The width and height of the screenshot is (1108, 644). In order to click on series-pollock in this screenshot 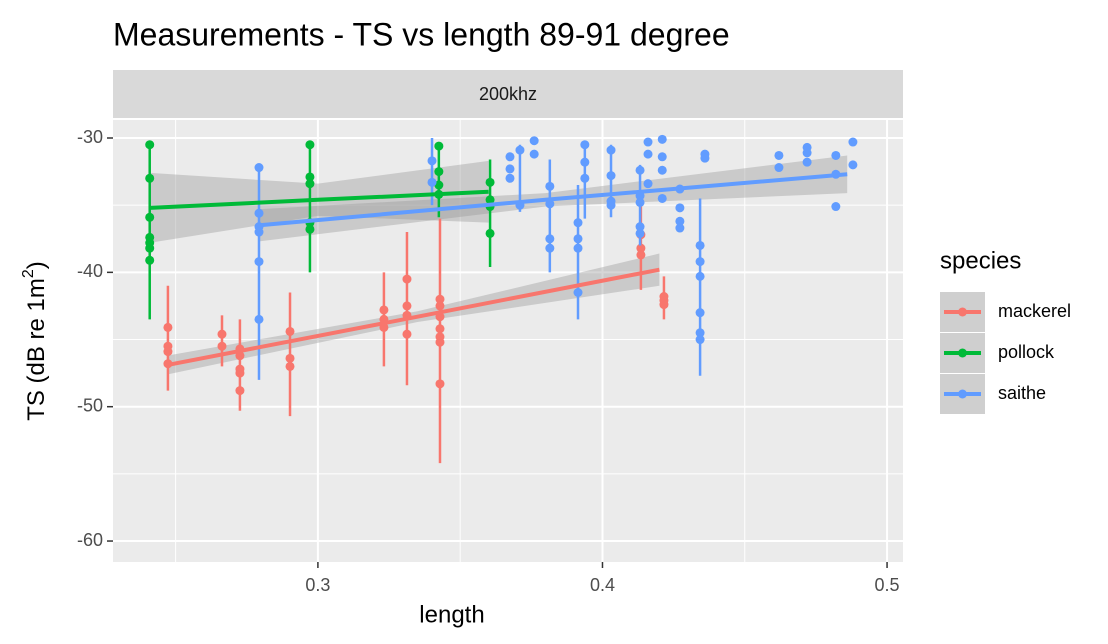, I will do `click(320, 230)`.